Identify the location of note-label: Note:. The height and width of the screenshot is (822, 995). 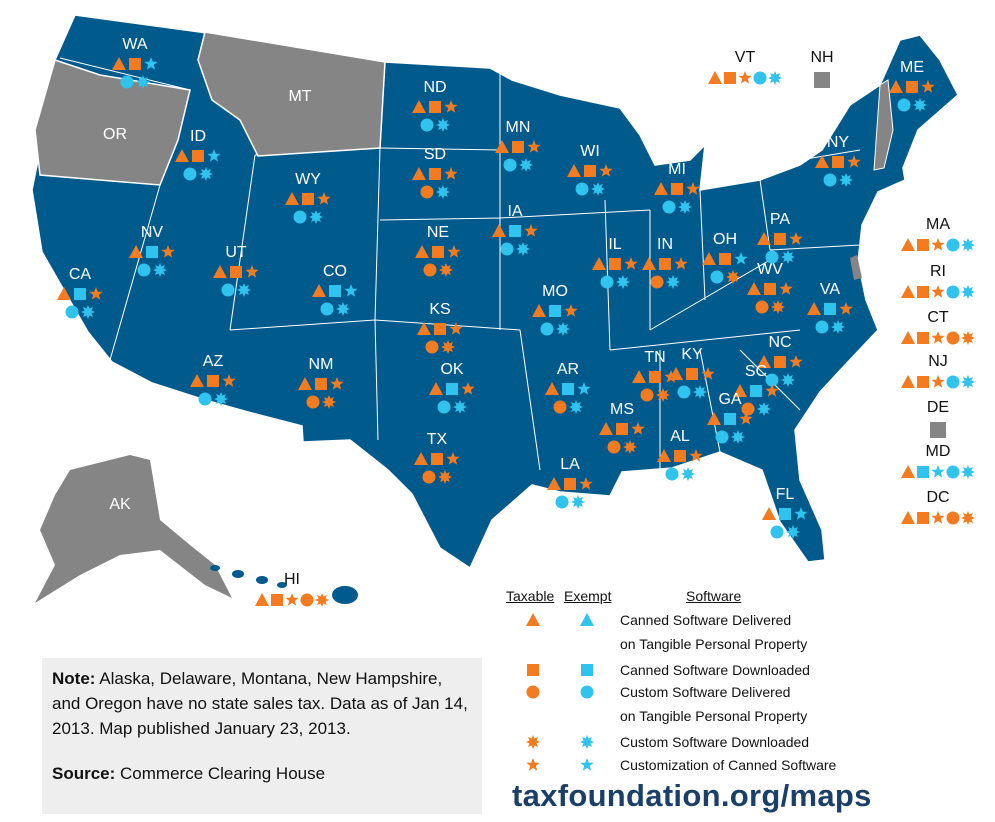
(74, 678).